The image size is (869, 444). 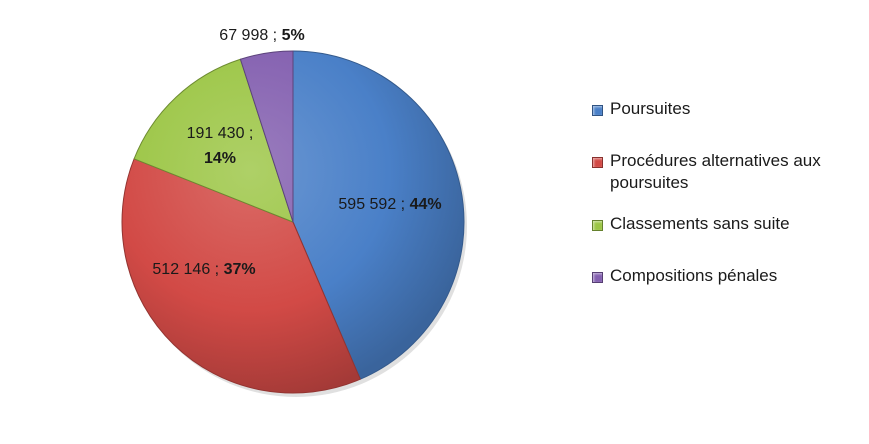 What do you see at coordinates (700, 223) in the screenshot?
I see `legend-label: Classements sans suite` at bounding box center [700, 223].